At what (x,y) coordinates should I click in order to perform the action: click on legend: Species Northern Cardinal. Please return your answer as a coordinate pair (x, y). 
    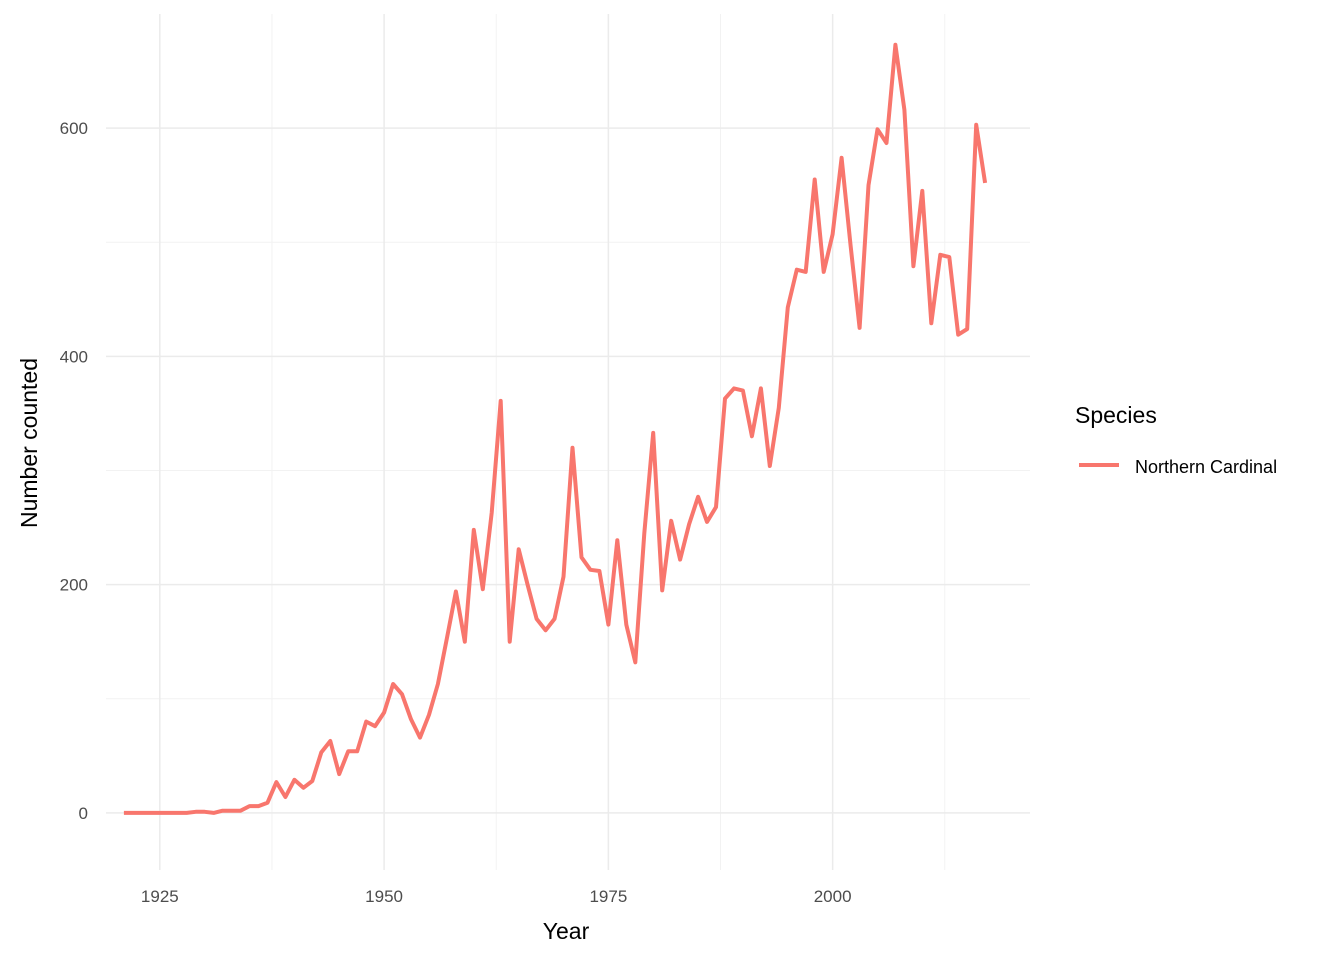
    Looking at the image, I should click on (1176, 439).